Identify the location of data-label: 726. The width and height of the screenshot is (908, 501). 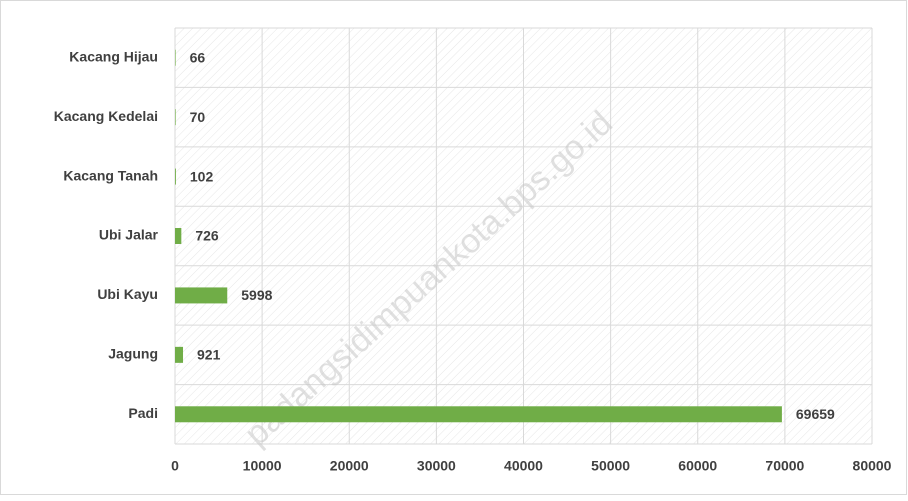
(207, 236).